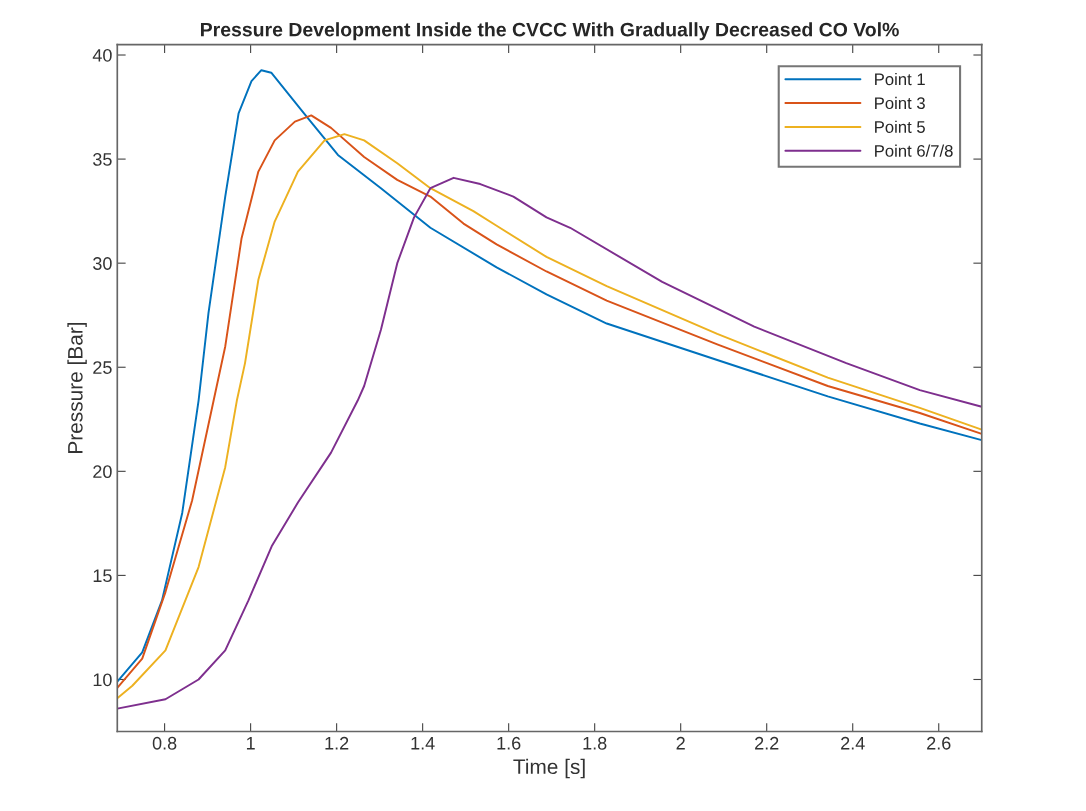  Describe the element at coordinates (680, 743) in the screenshot. I see `x-tick-label: 2` at that location.